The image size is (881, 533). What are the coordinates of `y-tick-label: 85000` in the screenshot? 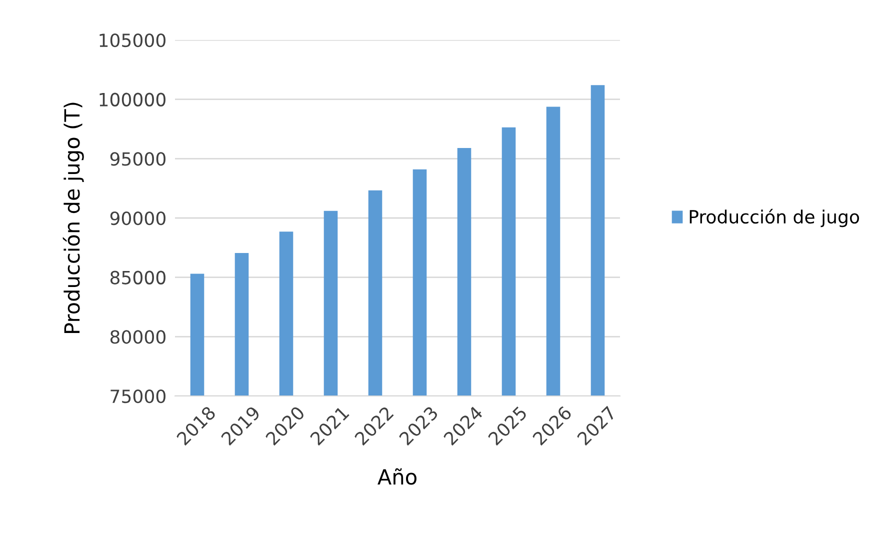 It's located at (138, 277).